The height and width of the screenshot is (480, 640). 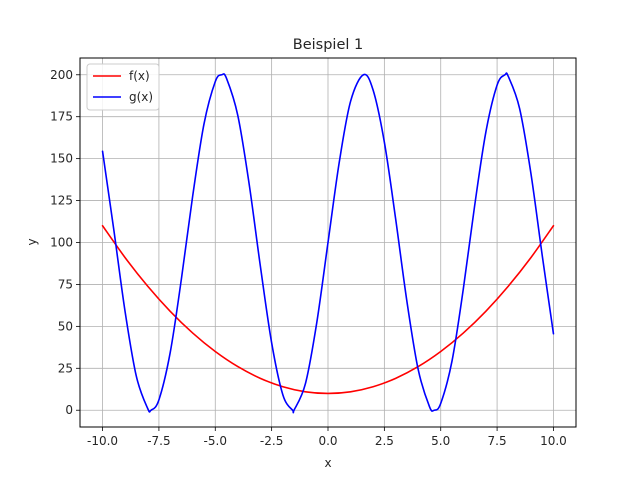 What do you see at coordinates (102, 441) in the screenshot?
I see `x-tick-label: -10.0` at bounding box center [102, 441].